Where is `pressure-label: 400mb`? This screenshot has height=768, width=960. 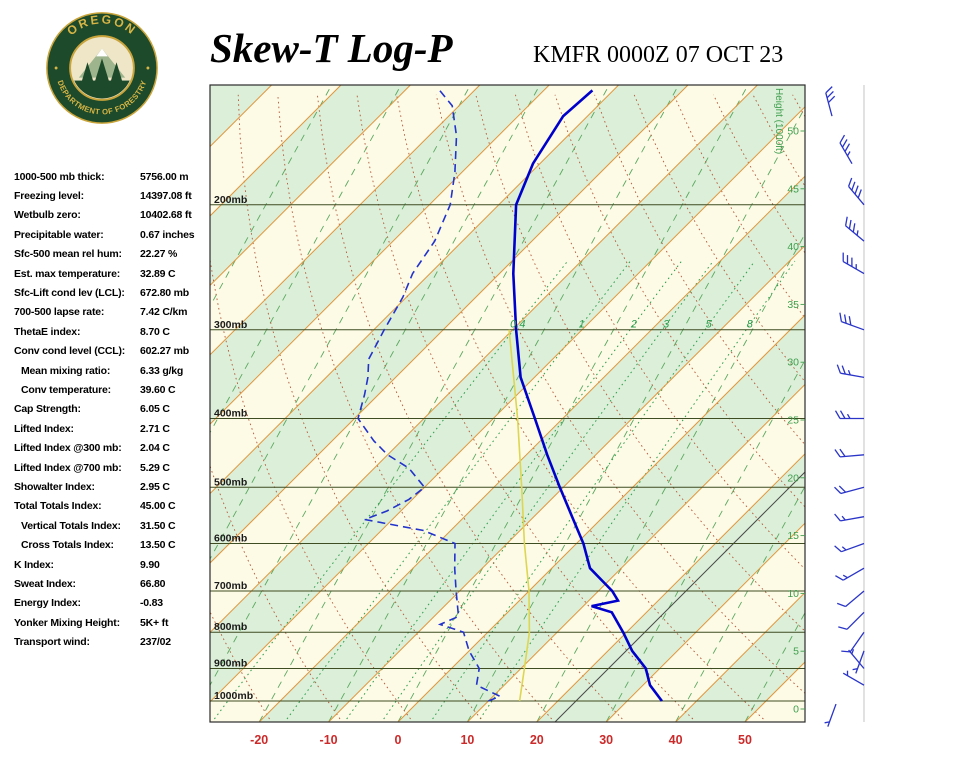
pressure-label: 400mb is located at coordinates (230, 414).